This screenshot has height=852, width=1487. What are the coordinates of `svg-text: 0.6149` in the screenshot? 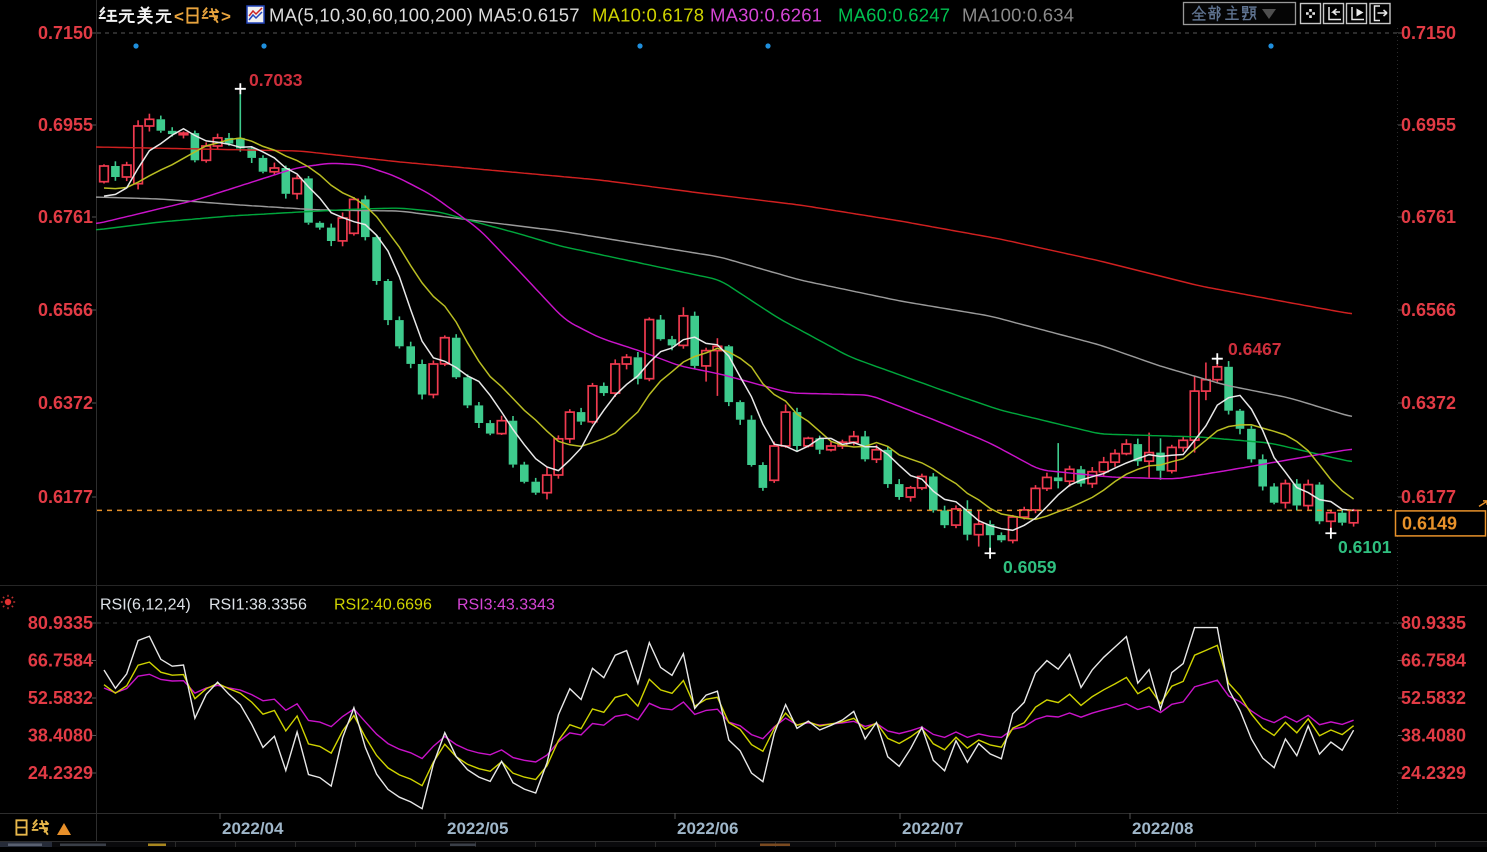 It's located at (1429, 523).